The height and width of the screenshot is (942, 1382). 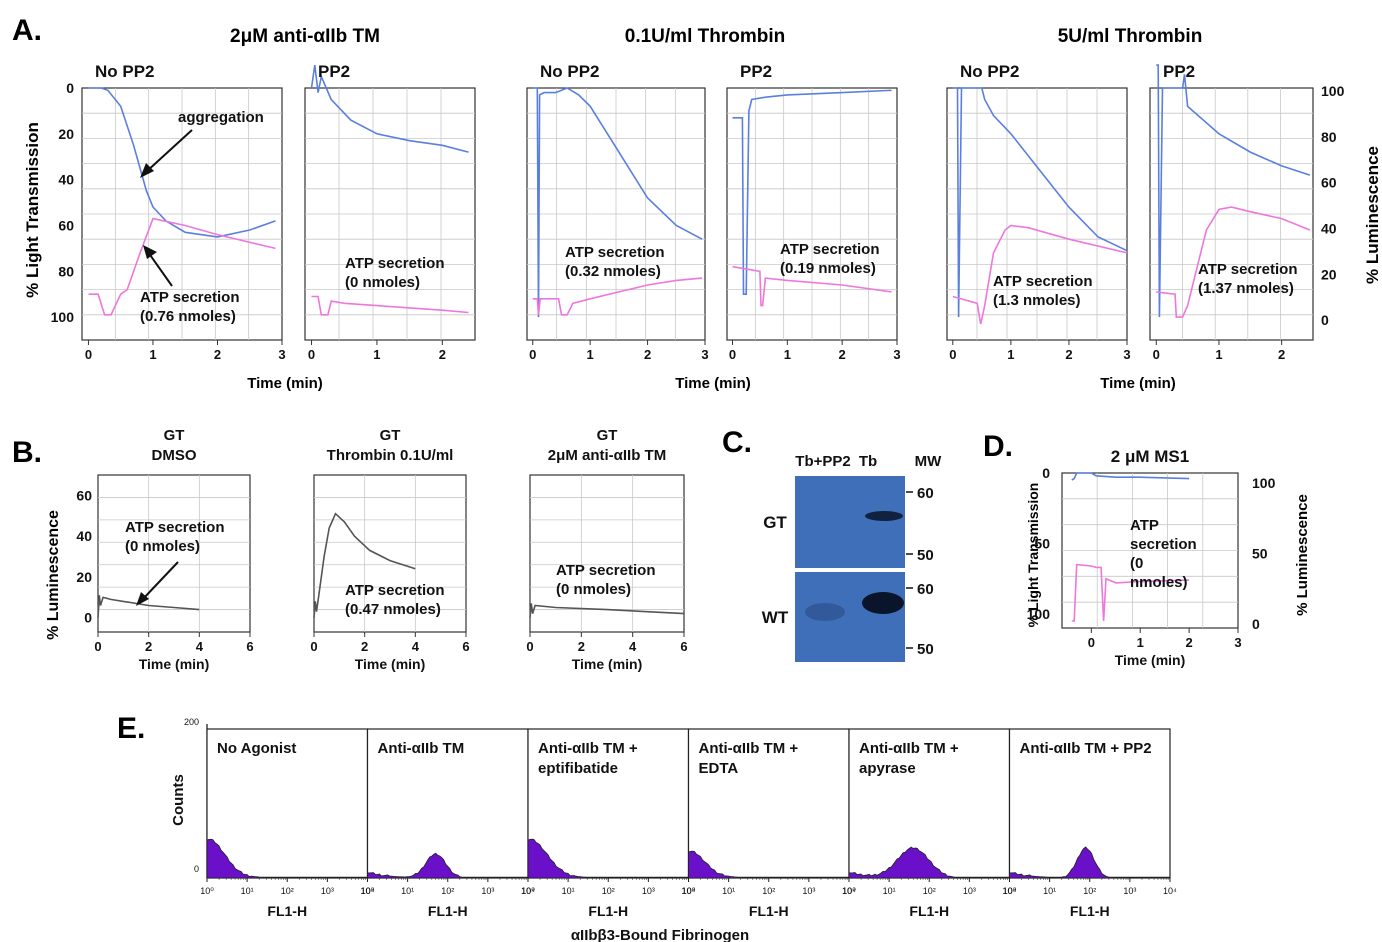 I want to click on western-blot: Tb+PP2 Tb MW GT 60 50 WT 60 50, so click(x=852, y=557).